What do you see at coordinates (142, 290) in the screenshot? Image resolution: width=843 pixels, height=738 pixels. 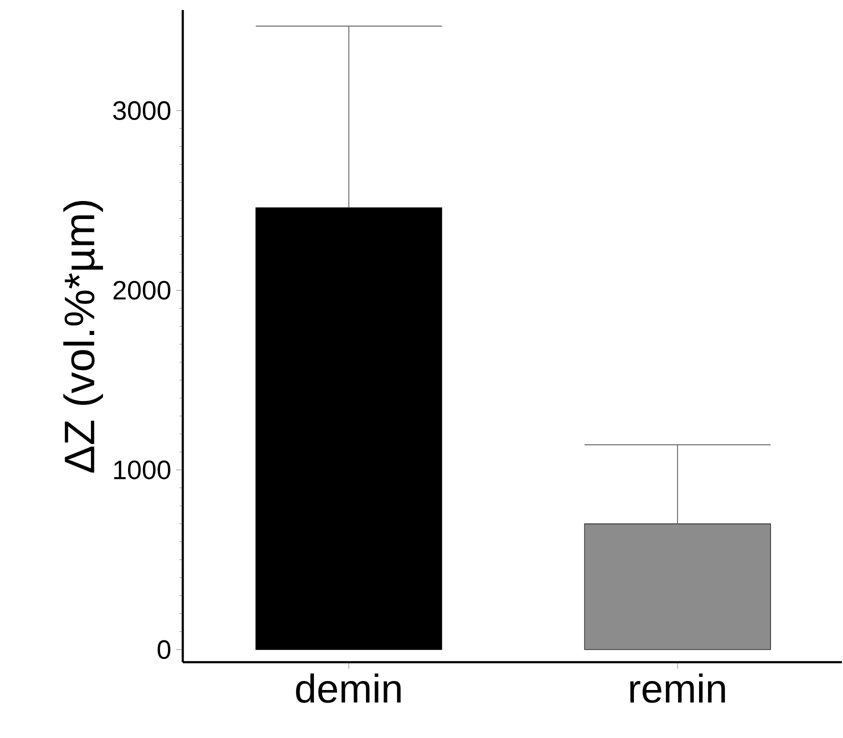 I see `y-tick-label: 2000` at bounding box center [142, 290].